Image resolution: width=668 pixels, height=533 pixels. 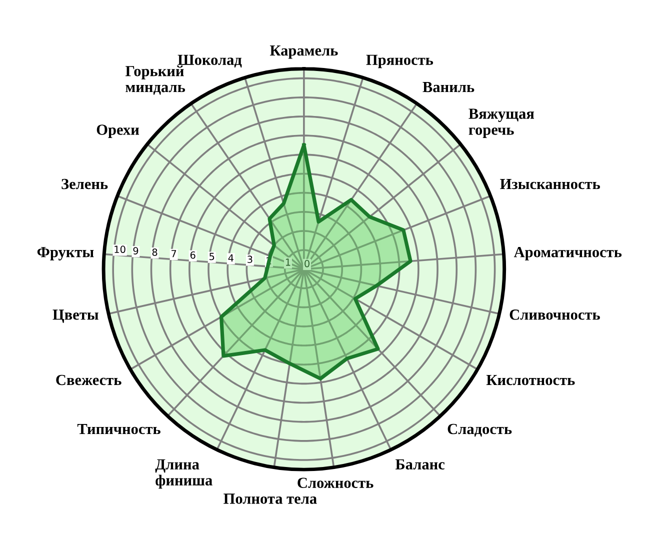 I want to click on spoke-label: Орехи, so click(x=118, y=131).